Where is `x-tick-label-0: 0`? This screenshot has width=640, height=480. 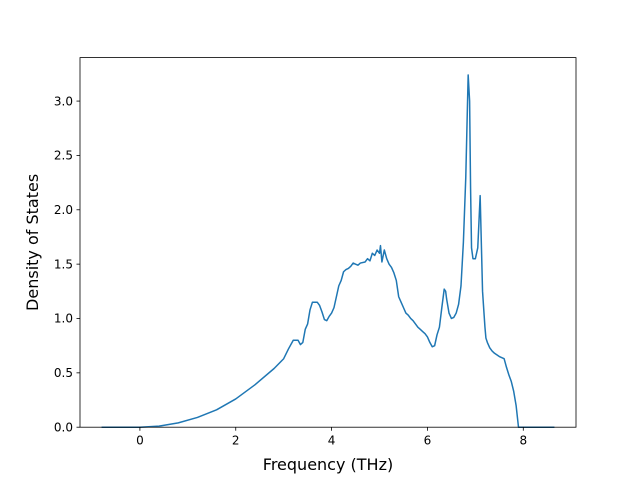 x-tick-label-0: 0 is located at coordinates (140, 441).